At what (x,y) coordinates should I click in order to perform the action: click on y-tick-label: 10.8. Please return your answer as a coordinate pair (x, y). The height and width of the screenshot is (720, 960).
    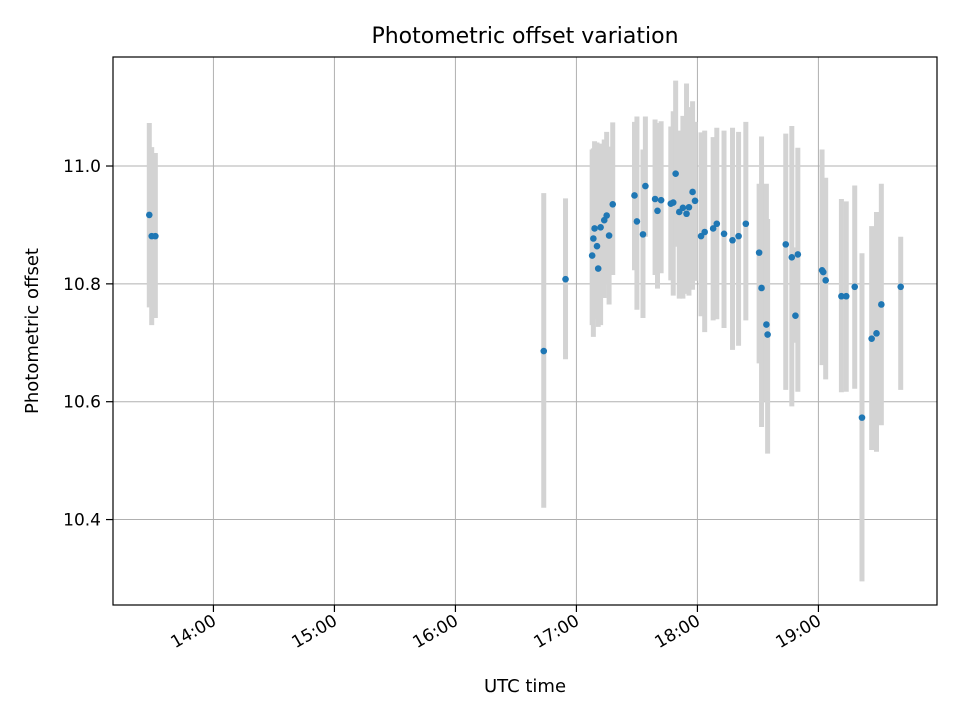
    Looking at the image, I should click on (82, 285).